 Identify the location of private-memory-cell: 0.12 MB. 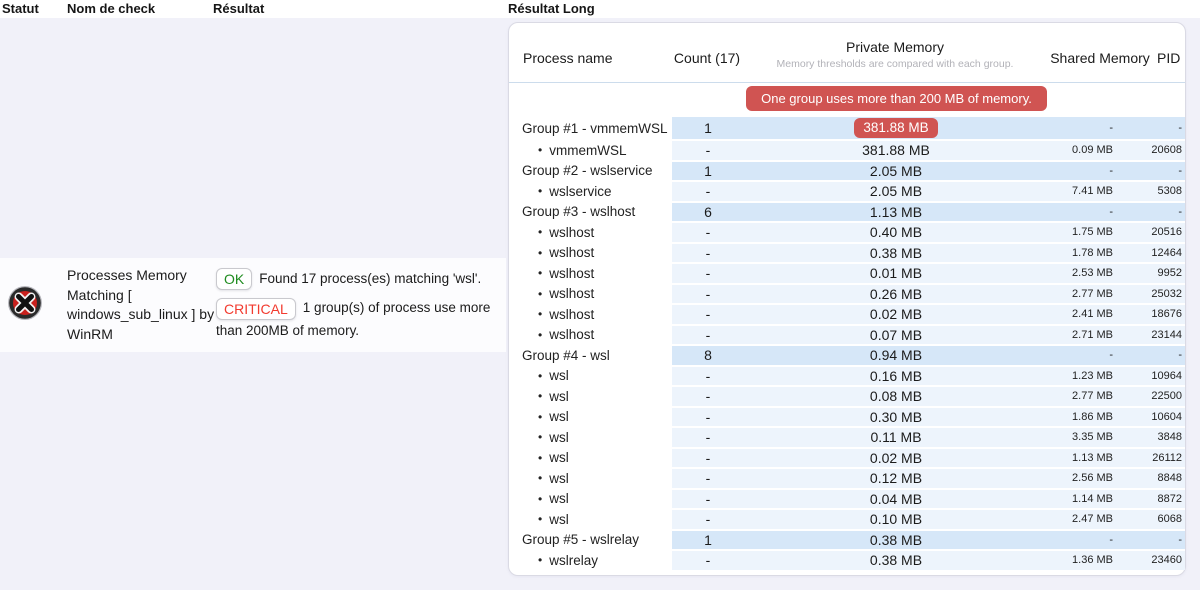
(896, 478).